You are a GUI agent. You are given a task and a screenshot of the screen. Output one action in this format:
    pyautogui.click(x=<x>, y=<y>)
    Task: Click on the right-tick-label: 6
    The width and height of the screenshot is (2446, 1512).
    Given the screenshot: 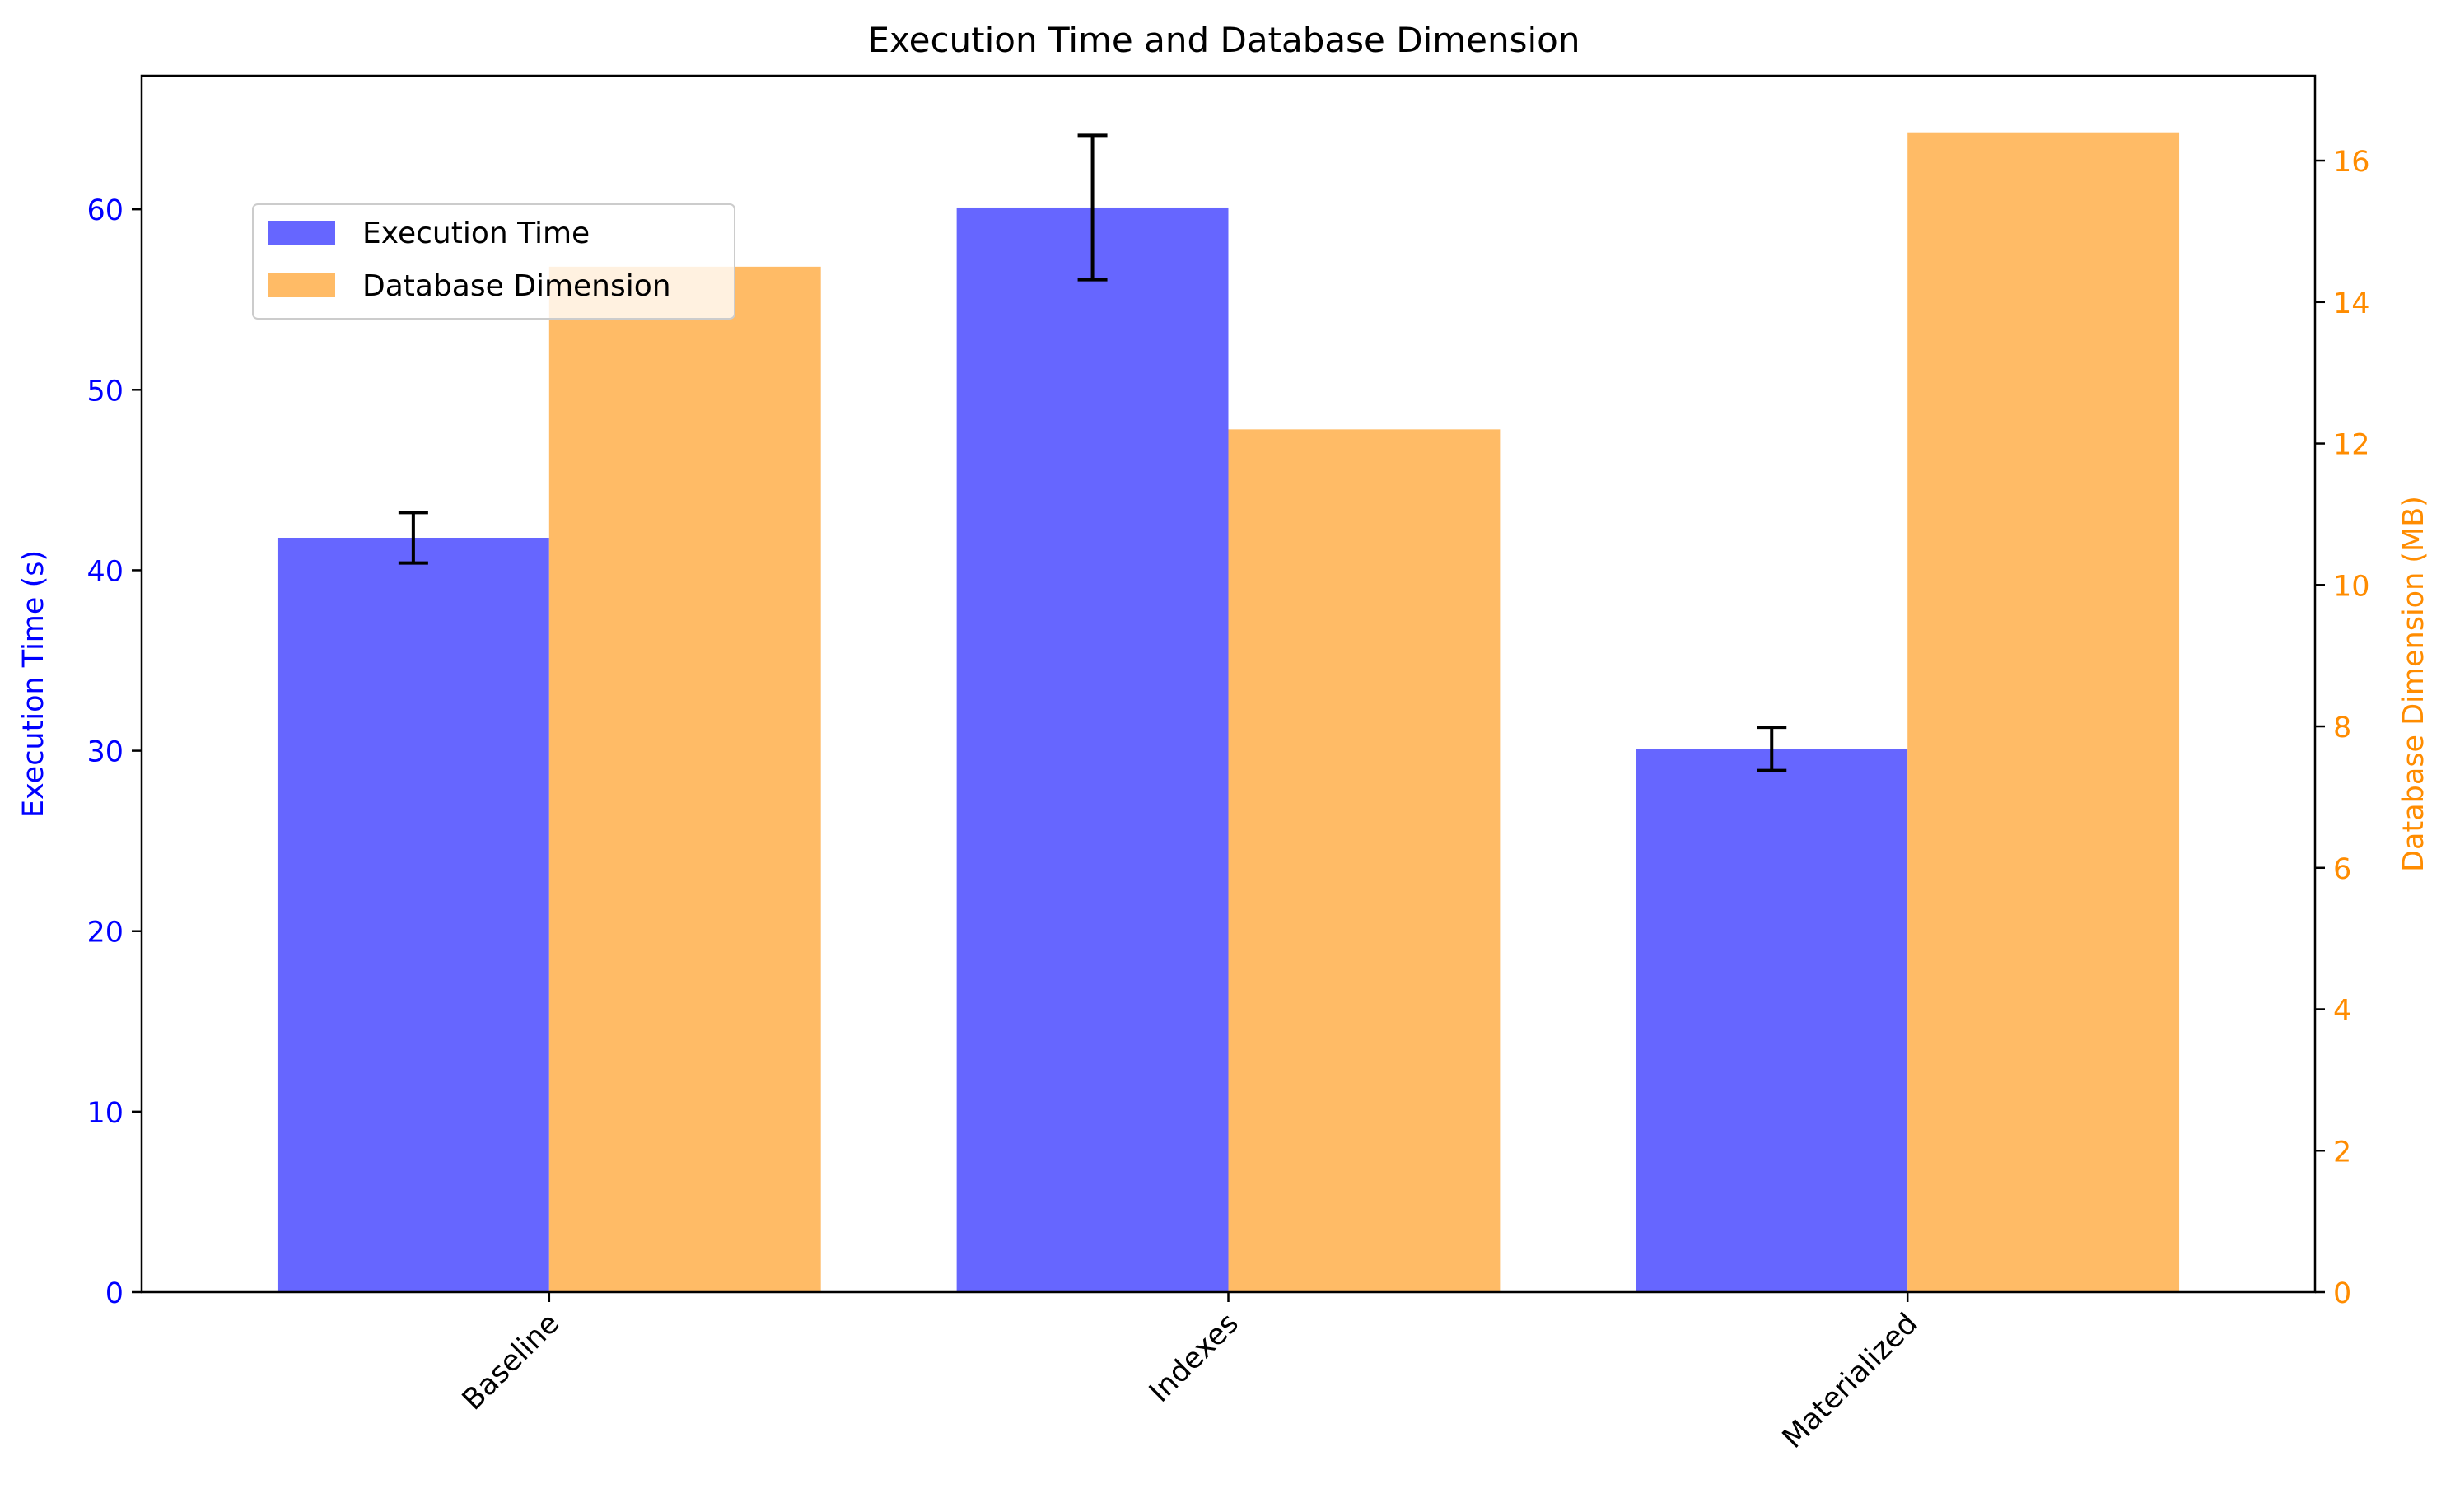 What is the action you would take?
    pyautogui.click(x=2342, y=869)
    